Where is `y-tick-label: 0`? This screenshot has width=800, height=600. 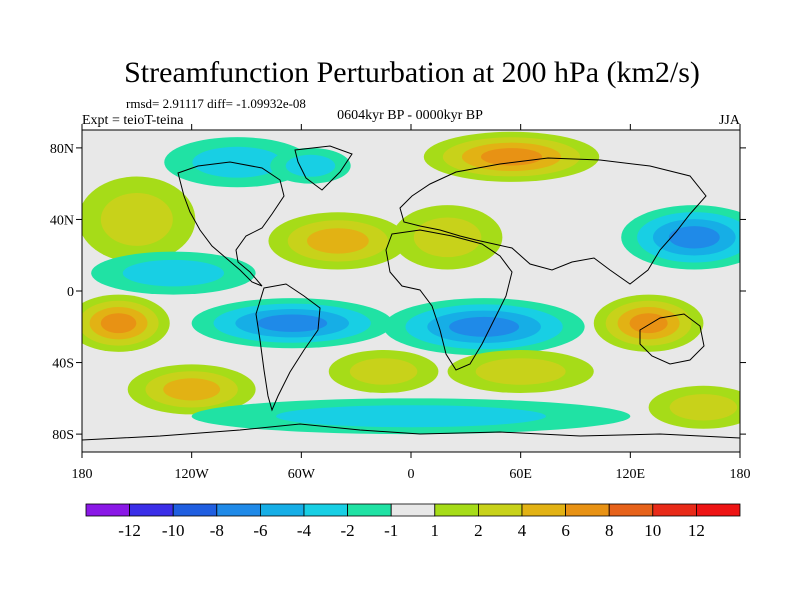
y-tick-label: 0 is located at coordinates (70, 292).